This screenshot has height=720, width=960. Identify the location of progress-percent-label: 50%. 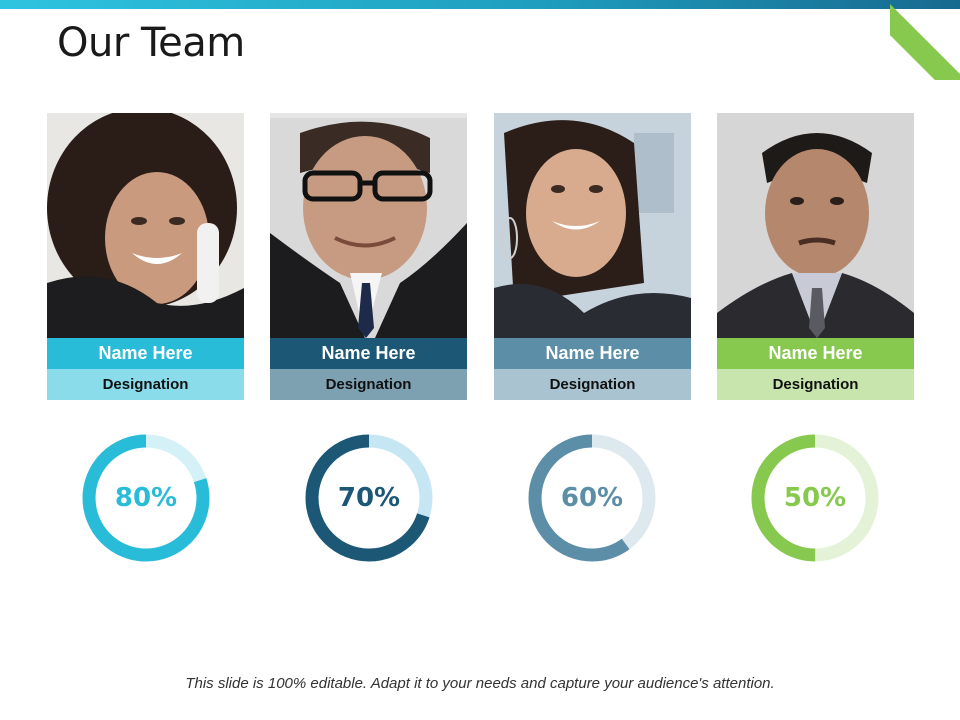
(815, 498).